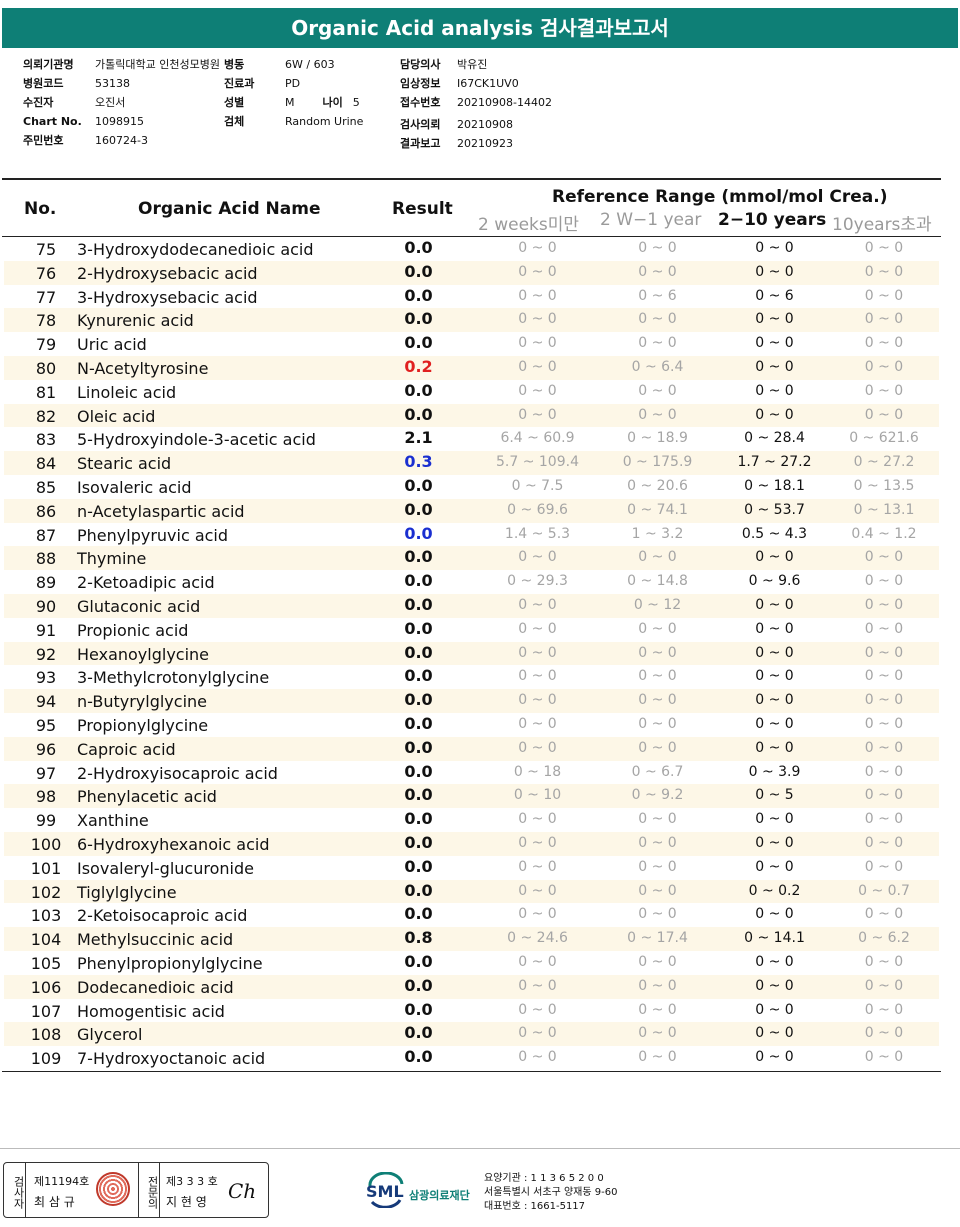 The width and height of the screenshot is (960, 1227). I want to click on range-2w-1y: 0 ~ 18.9, so click(657, 438).